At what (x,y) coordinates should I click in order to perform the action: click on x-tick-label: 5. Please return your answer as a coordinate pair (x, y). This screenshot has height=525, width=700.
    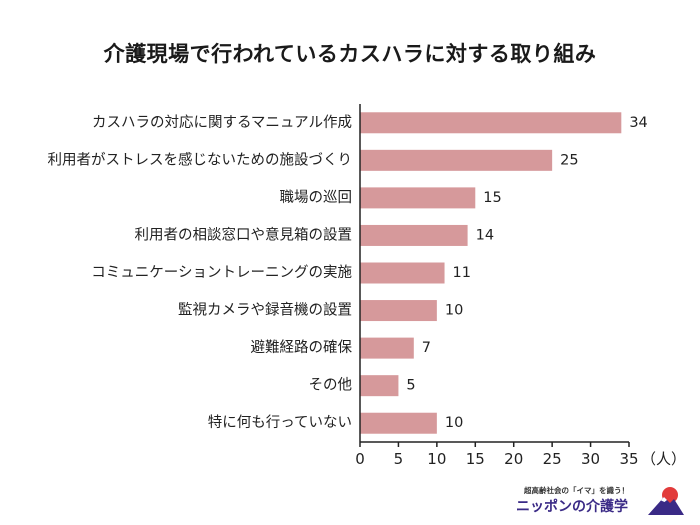
    Looking at the image, I should click on (399, 459).